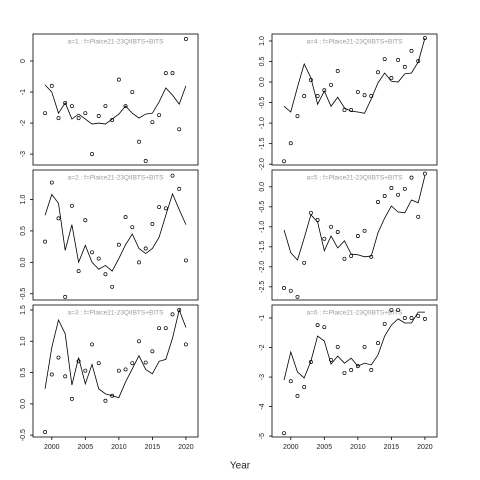 This screenshot has height=480, width=480. What do you see at coordinates (116, 42) in the screenshot?
I see `panel-title: a=1 : f=Plaice21-23QIIBTS+BITS` at bounding box center [116, 42].